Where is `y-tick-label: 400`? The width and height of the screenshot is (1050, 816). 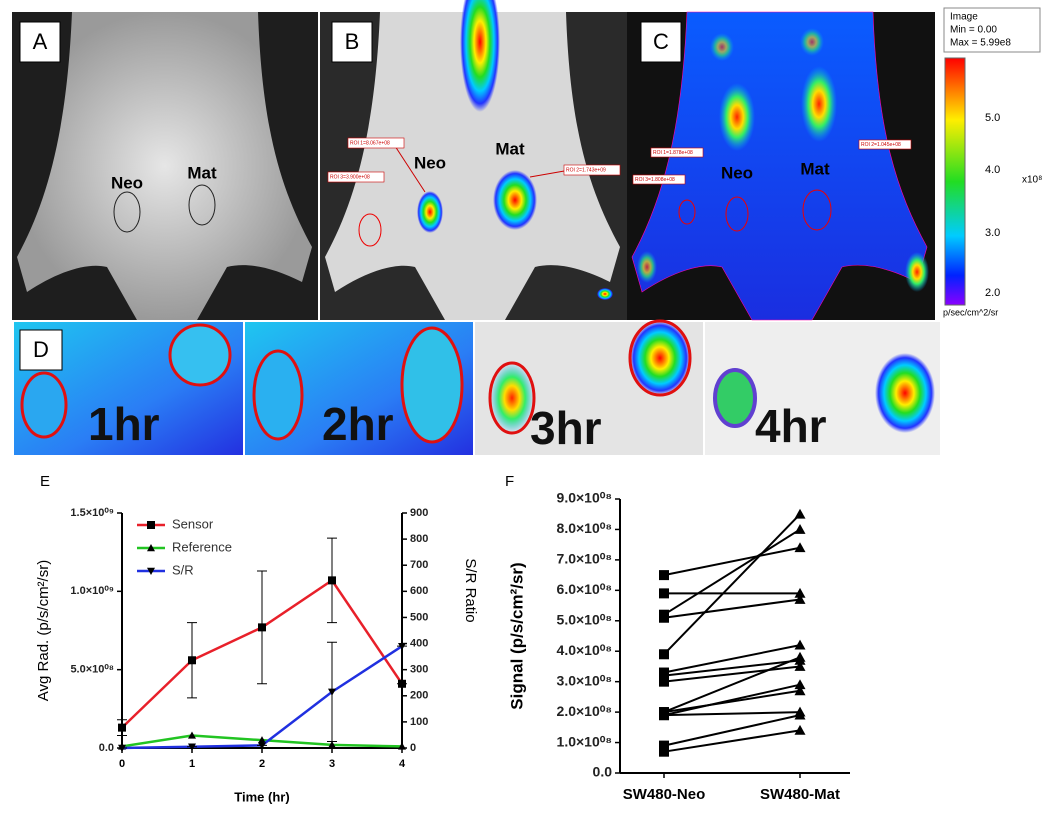
y-tick-label: 400 is located at coordinates (419, 643).